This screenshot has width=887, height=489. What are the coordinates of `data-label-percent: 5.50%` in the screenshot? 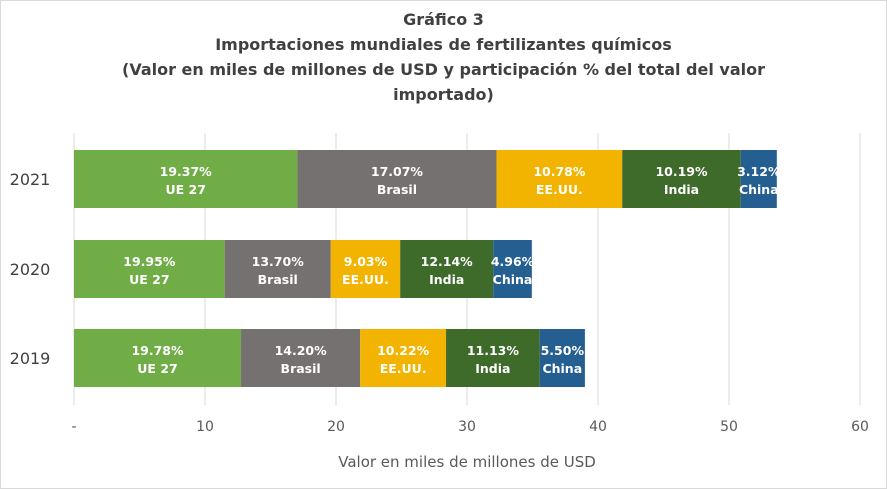 It's located at (563, 350).